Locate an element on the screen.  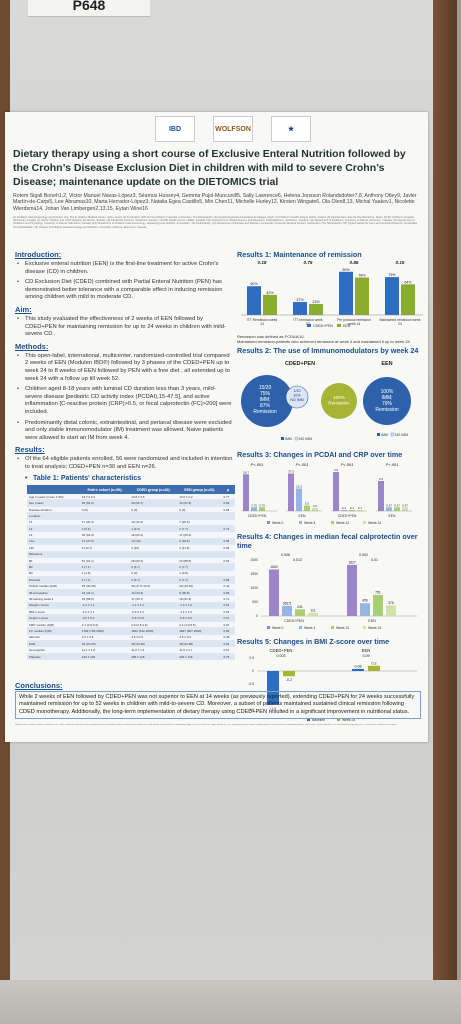
een-imm-text: 79% is located at coordinates (387, 404).